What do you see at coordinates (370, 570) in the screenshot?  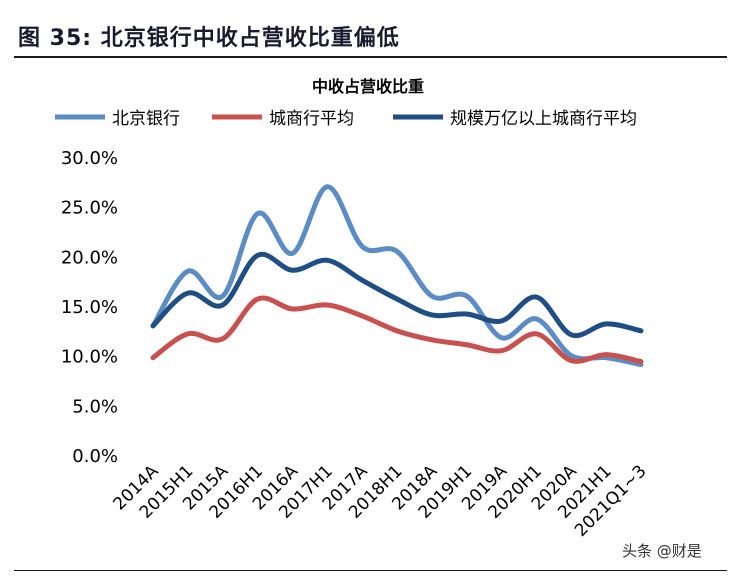 I see `bottom-divider` at bounding box center [370, 570].